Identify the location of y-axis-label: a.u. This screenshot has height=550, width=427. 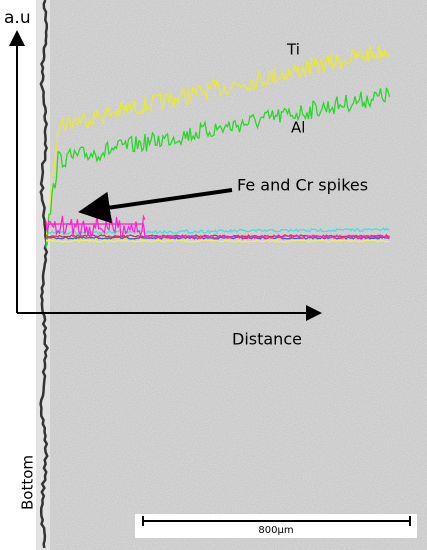
(17, 18).